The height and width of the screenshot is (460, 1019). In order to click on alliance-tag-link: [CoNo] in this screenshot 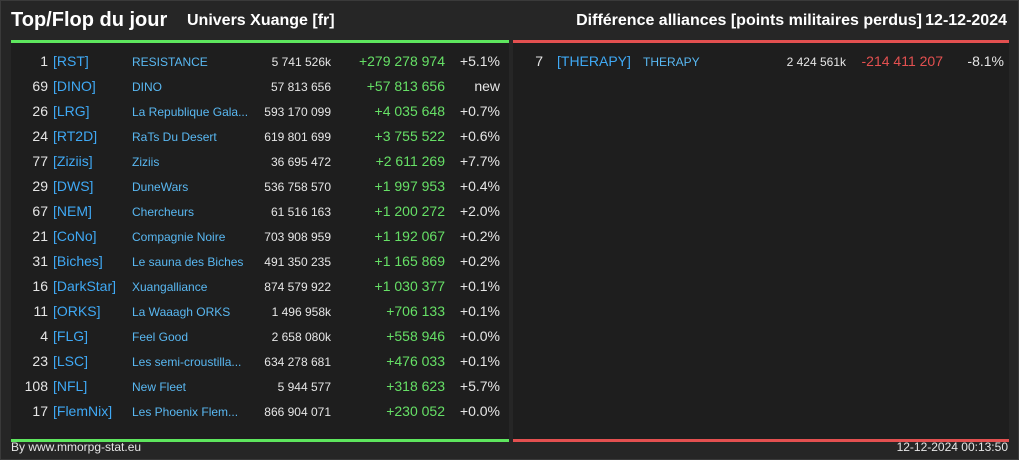, I will do `click(75, 236)`.